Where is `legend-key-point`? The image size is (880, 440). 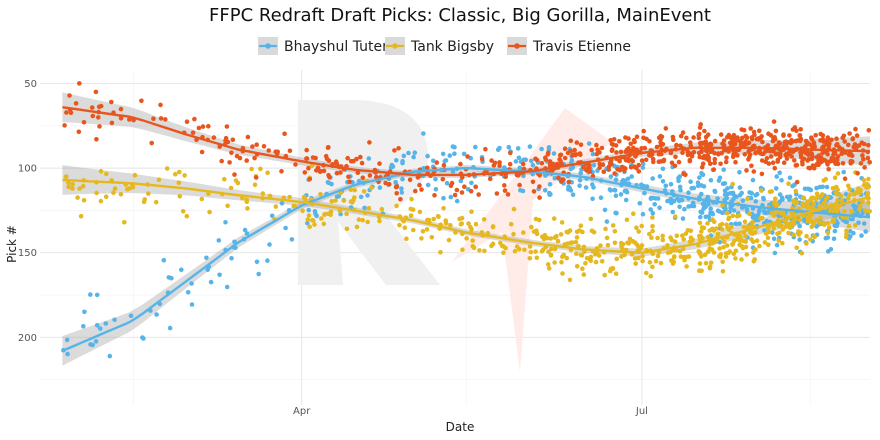
legend-key-point is located at coordinates (517, 46).